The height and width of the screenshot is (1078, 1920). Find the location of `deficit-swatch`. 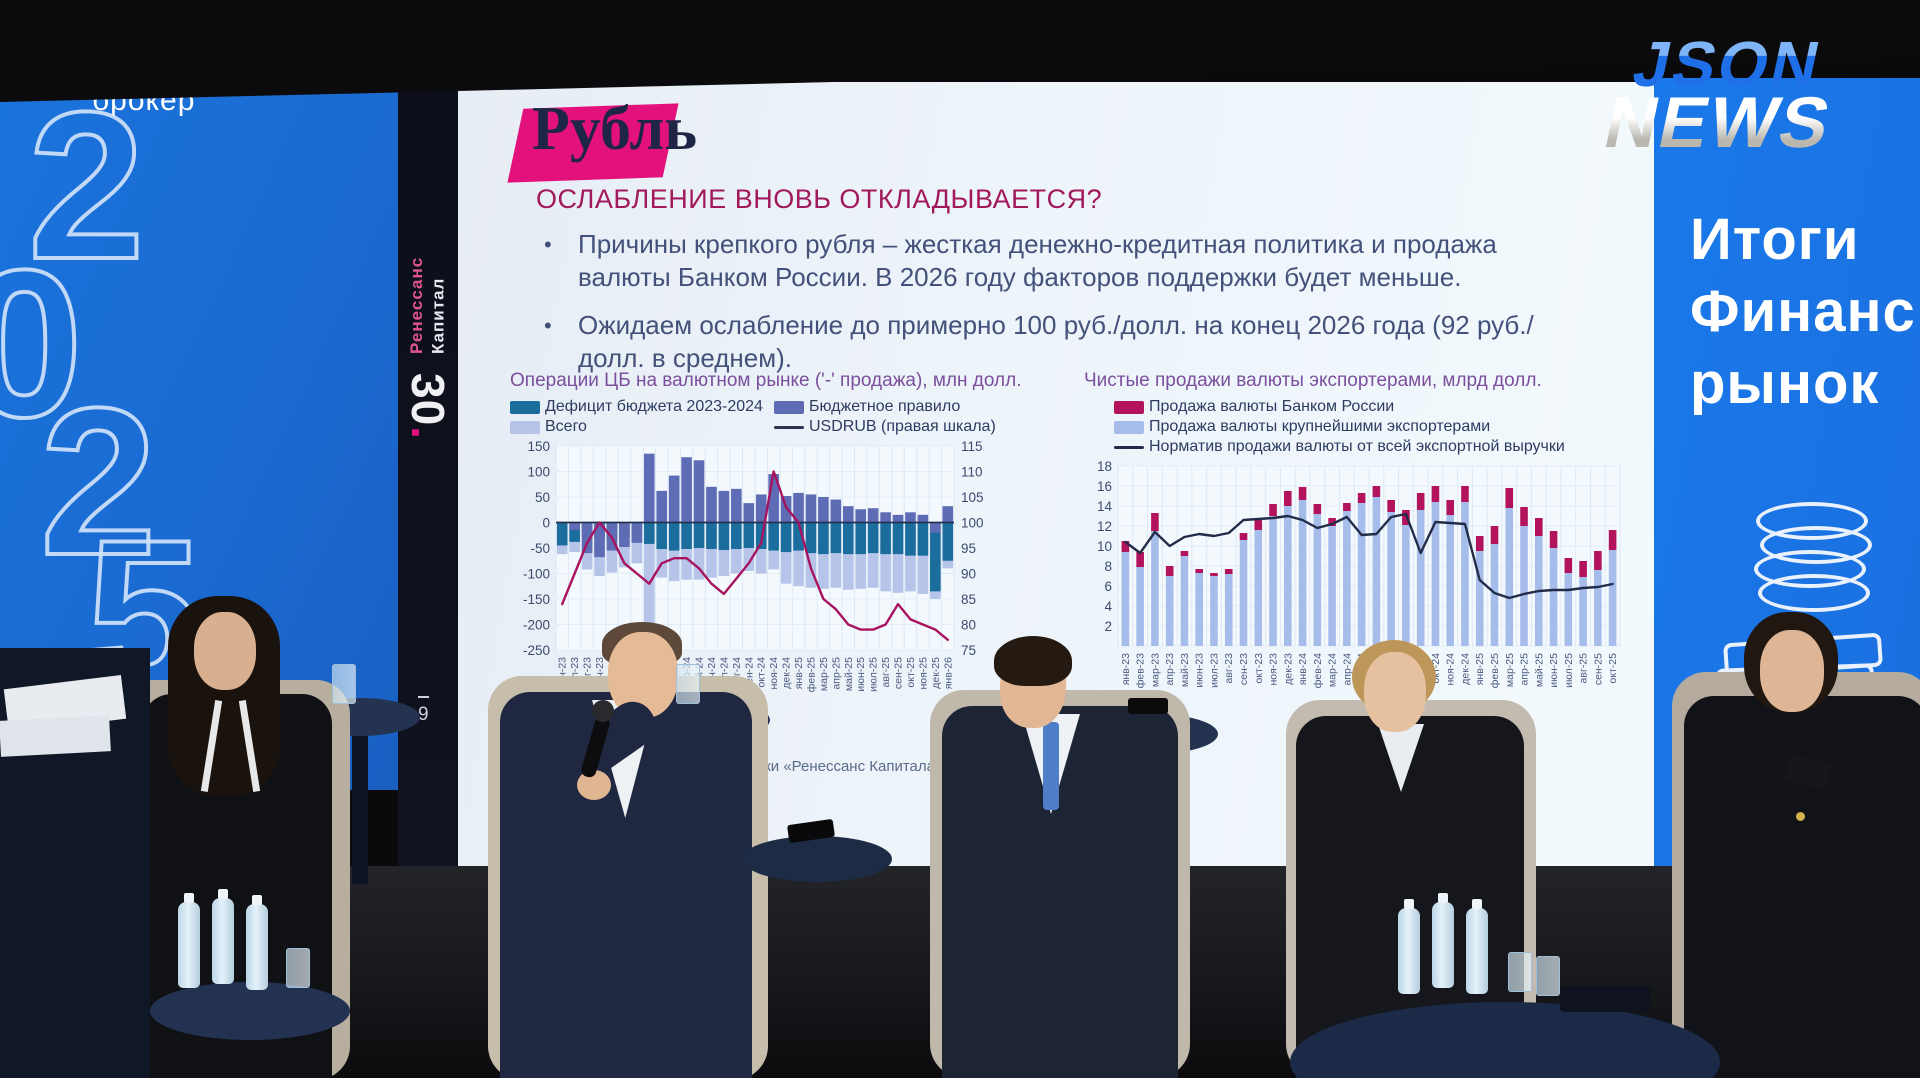

deficit-swatch is located at coordinates (525, 407).